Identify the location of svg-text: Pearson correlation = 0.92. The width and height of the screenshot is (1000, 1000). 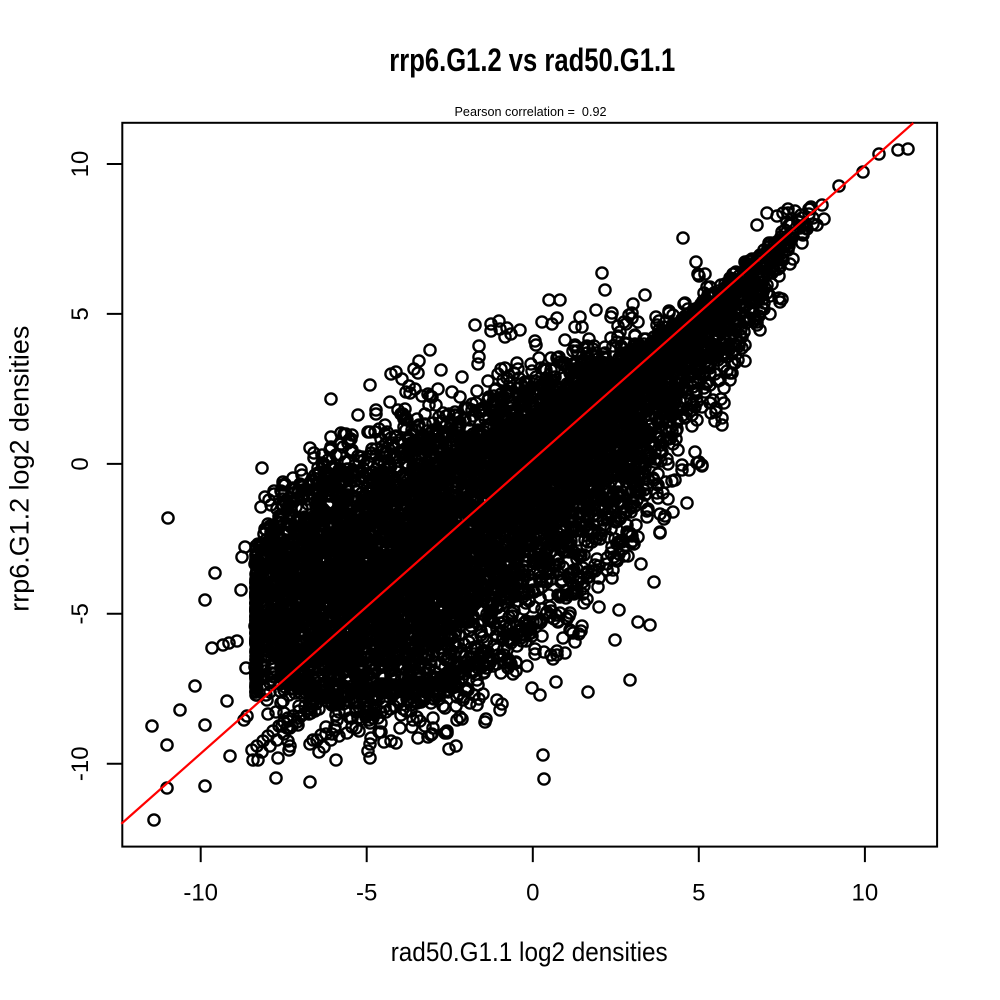
(531, 111).